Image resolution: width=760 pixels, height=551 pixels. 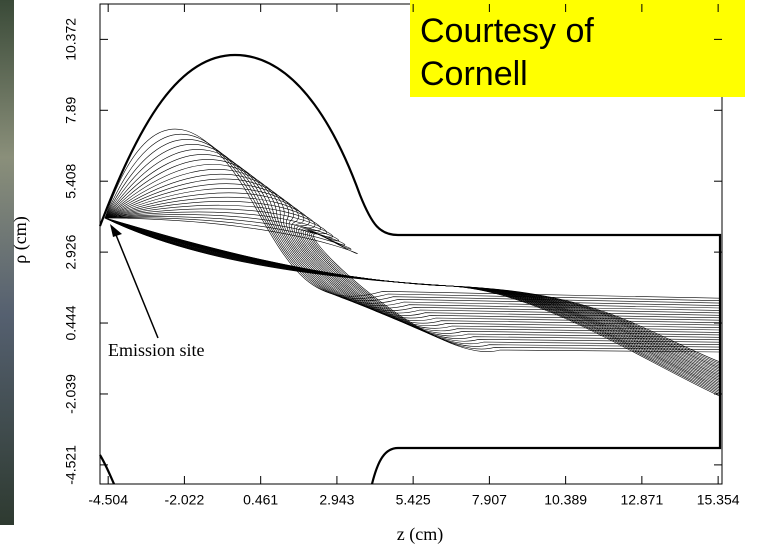 I want to click on x-tick-label: 10.389, so click(x=565, y=500).